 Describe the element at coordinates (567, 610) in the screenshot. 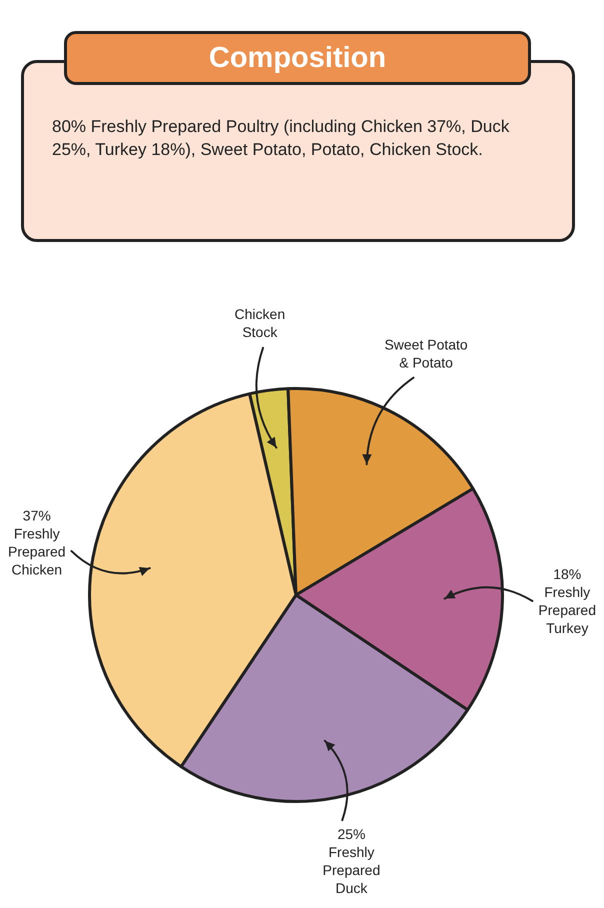

I see `slice-label: Freshly Prepared Turkey` at that location.